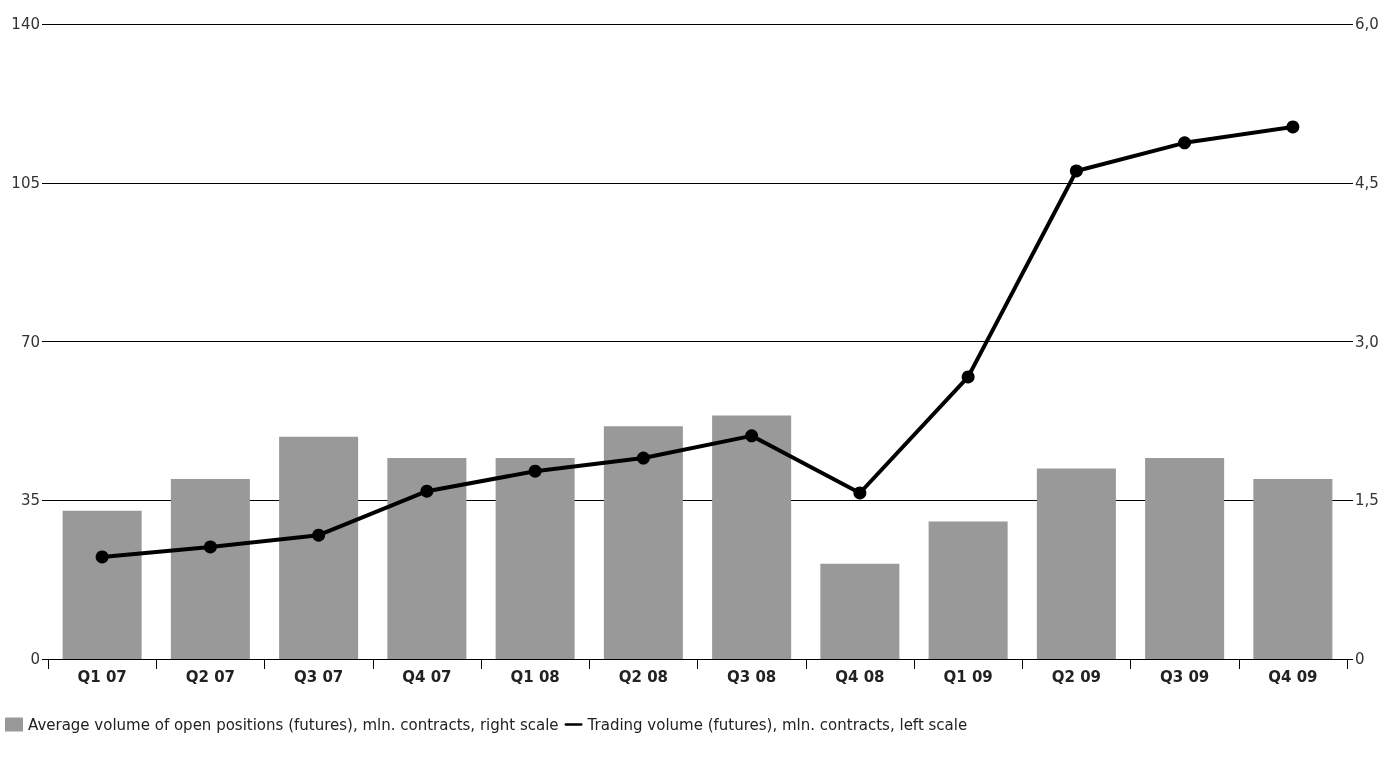  Describe the element at coordinates (777, 724) in the screenshot. I see `legend-label: Trading volume (futures), mln. contracts, left scale` at that location.